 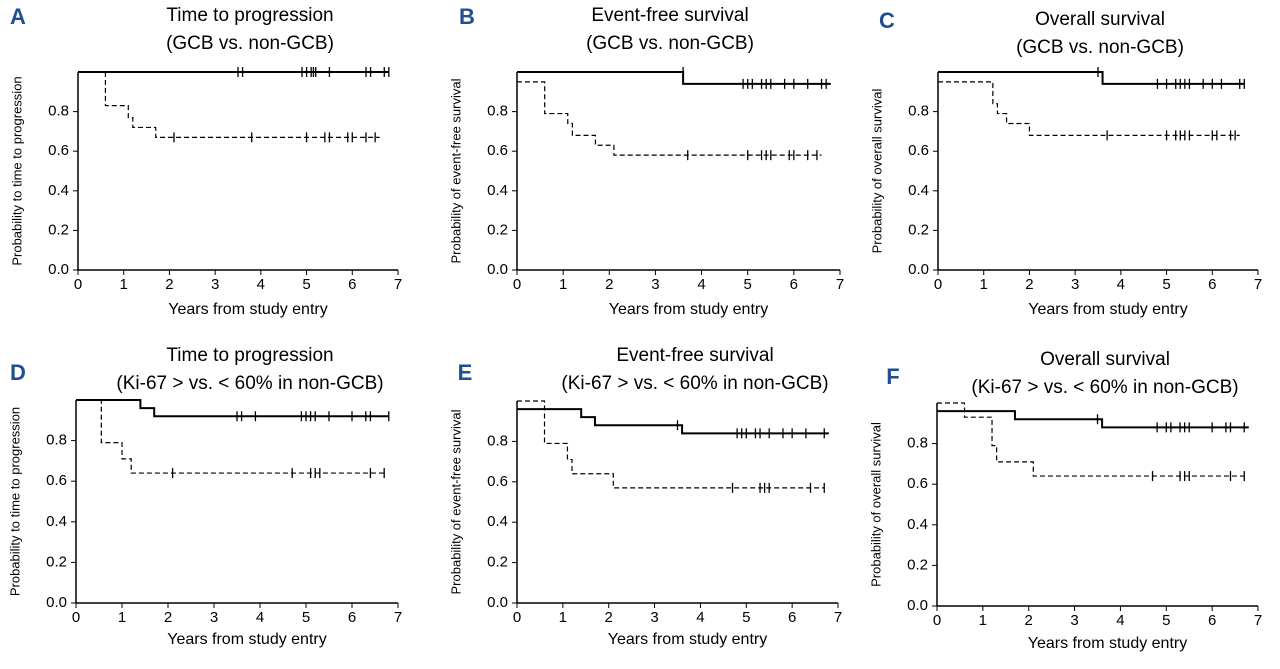 What do you see at coordinates (465, 372) in the screenshot?
I see `panel-letter: E` at bounding box center [465, 372].